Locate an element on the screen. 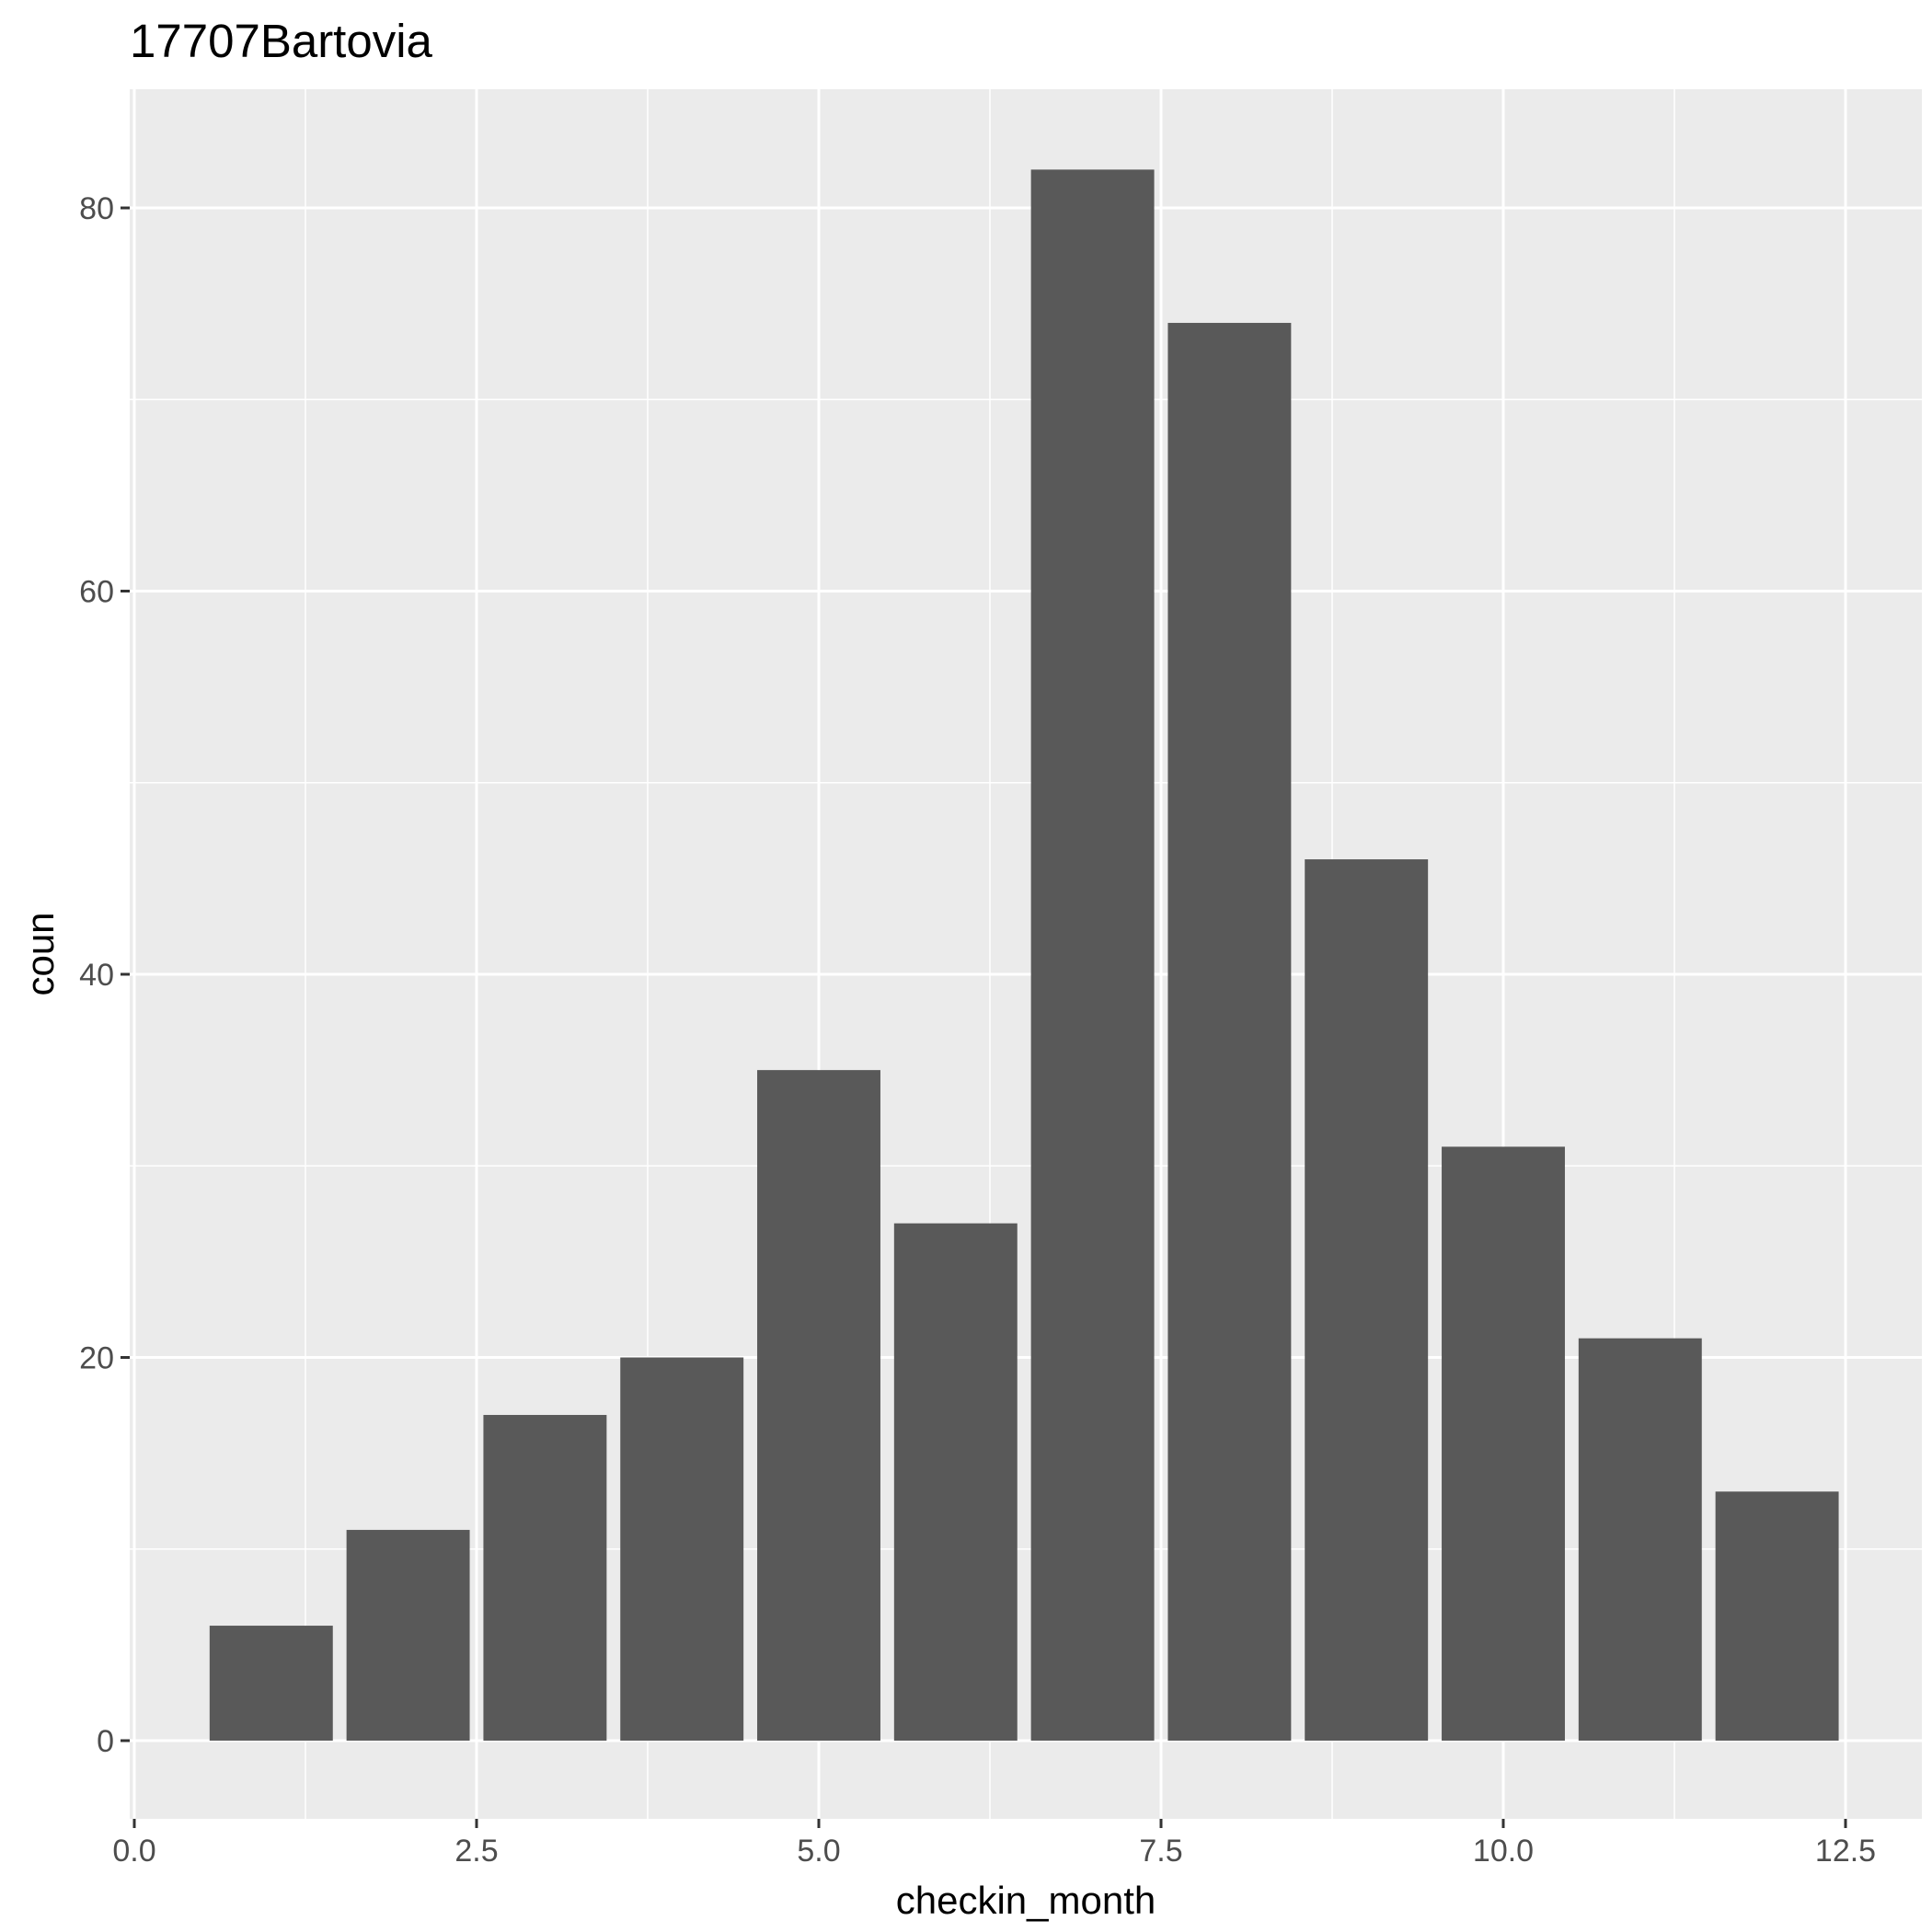  x-axis: 0.0 2.5 5.0 7.5 10.0 12.5 is located at coordinates (994, 1844).